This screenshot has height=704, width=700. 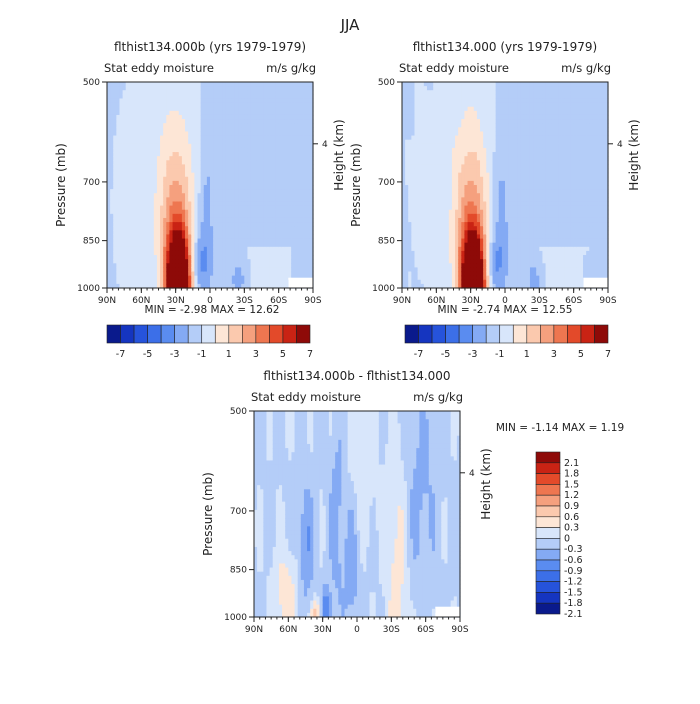 What do you see at coordinates (283, 354) in the screenshot?
I see `colorbar-label: 5` at bounding box center [283, 354].